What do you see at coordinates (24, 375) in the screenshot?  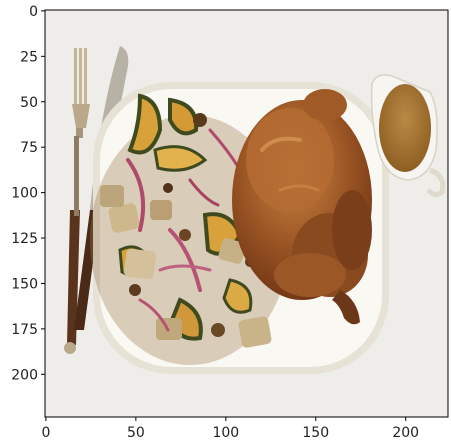 I see `y-tick-label: 200` at bounding box center [24, 375].